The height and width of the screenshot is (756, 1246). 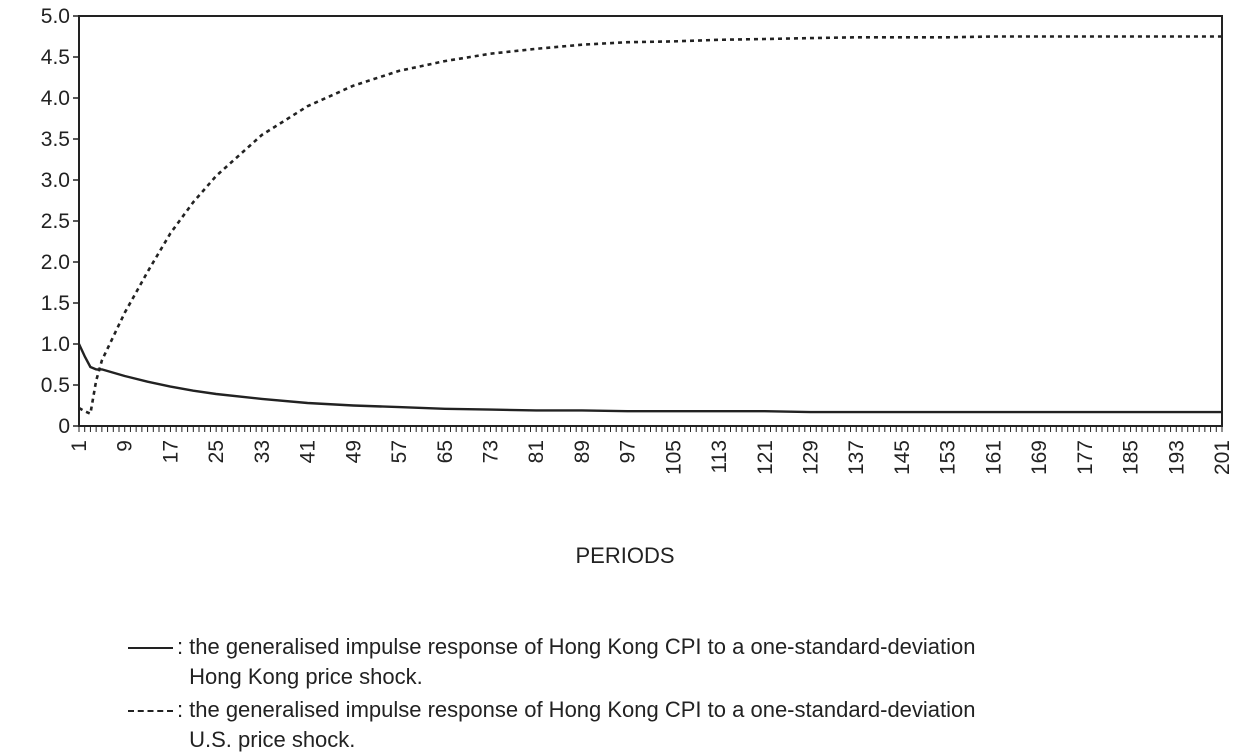 I want to click on x-tick-label: 137, so click(x=856, y=457).